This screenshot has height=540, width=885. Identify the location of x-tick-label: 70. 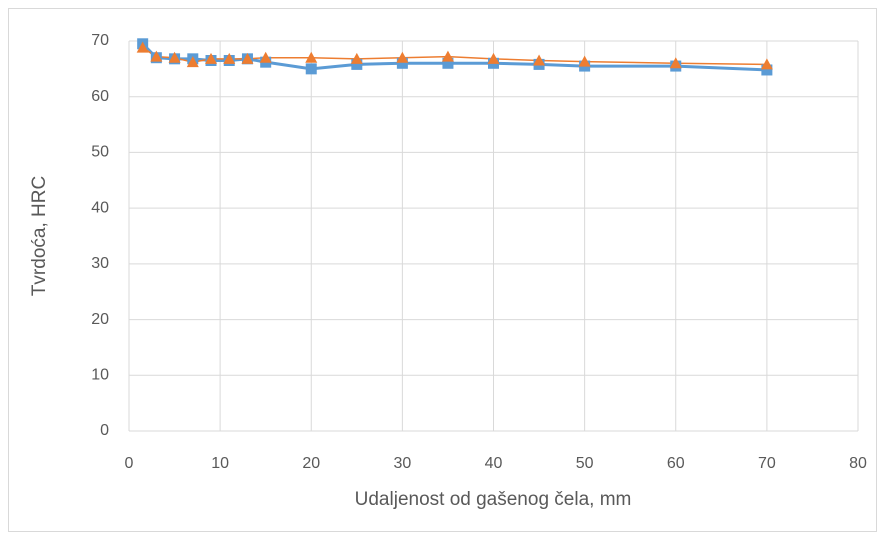
(767, 463).